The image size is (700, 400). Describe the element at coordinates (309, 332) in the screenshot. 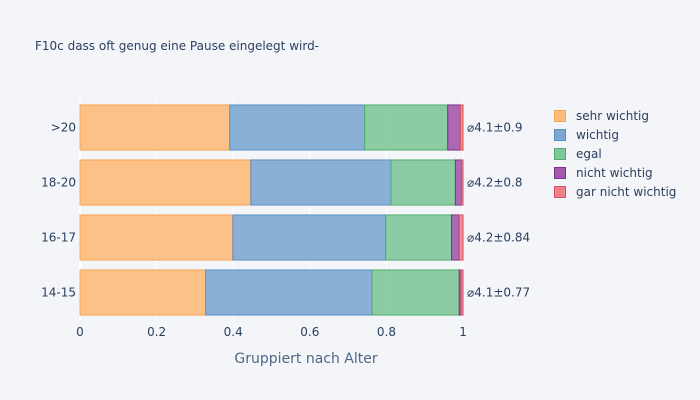

I see `x-tick-label: 0.6` at that location.